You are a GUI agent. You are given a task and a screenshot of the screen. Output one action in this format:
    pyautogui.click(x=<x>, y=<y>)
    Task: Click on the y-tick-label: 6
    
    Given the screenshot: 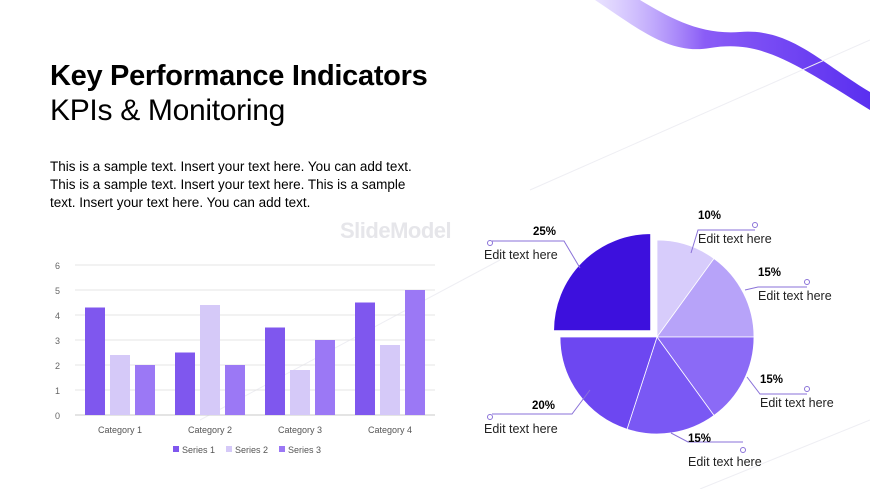 What is the action you would take?
    pyautogui.click(x=57, y=266)
    